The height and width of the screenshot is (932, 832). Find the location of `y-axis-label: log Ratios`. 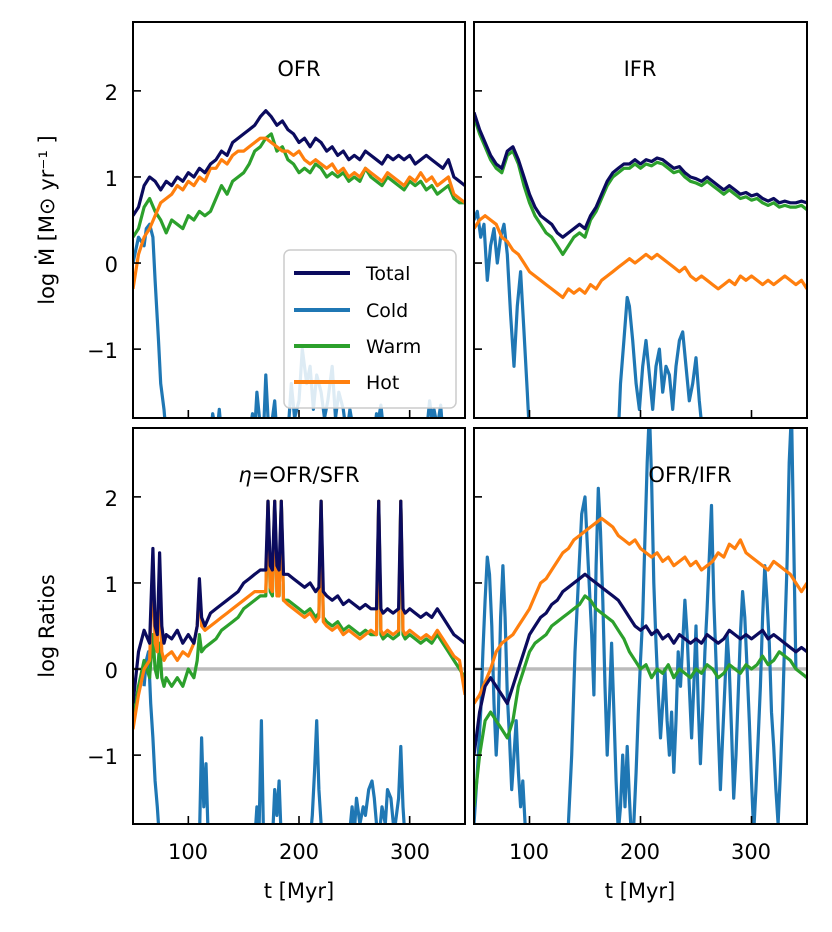

y-axis-label: log Ratios is located at coordinates (47, 626).